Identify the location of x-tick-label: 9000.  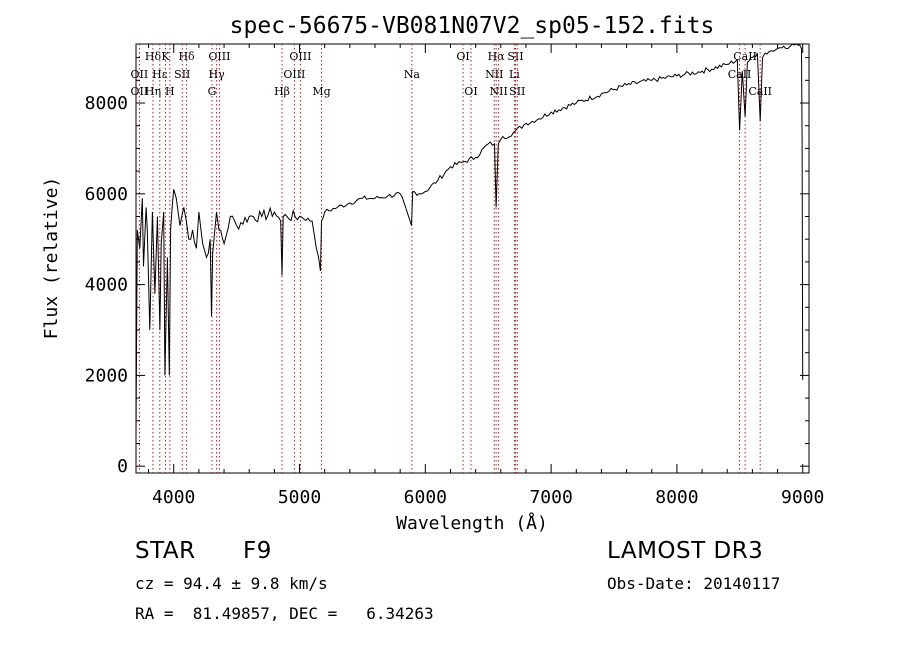
(802, 497).